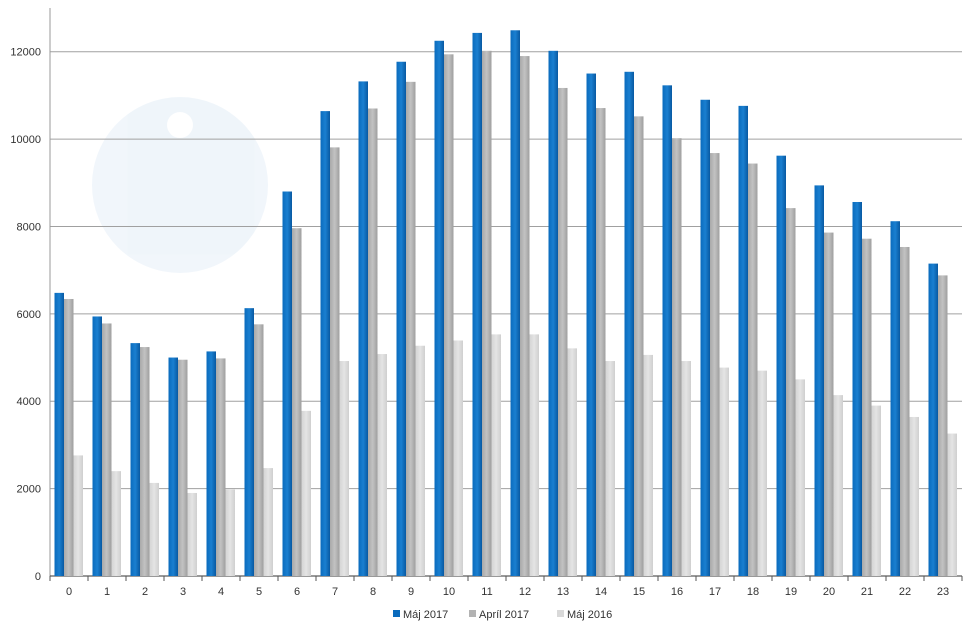  Describe the element at coordinates (553, 313) in the screenshot. I see `bar-máj-2017-13` at that location.